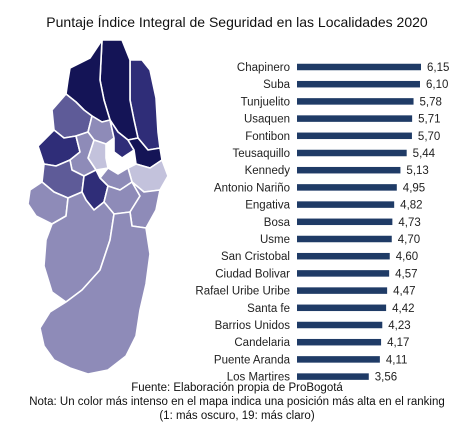 This screenshot has height=429, width=474. I want to click on value-label: 4,82, so click(411, 206).